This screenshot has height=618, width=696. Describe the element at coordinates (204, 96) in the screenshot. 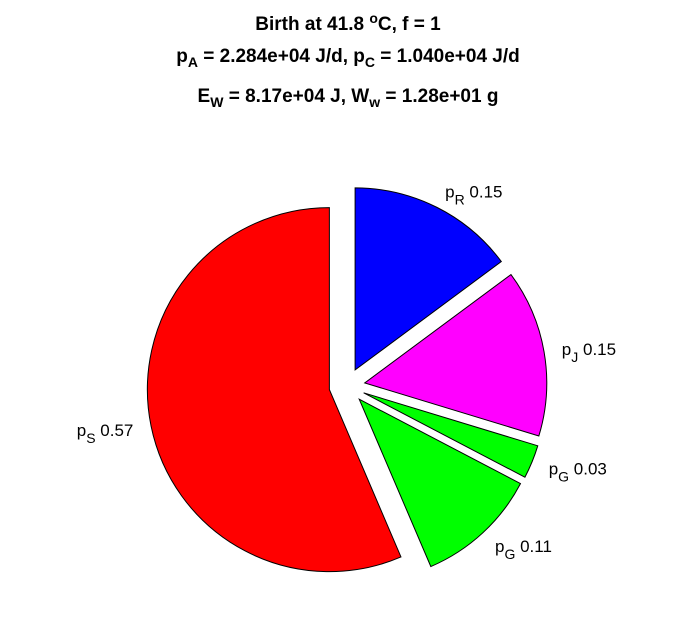

I see `title-symbol: E` at that location.